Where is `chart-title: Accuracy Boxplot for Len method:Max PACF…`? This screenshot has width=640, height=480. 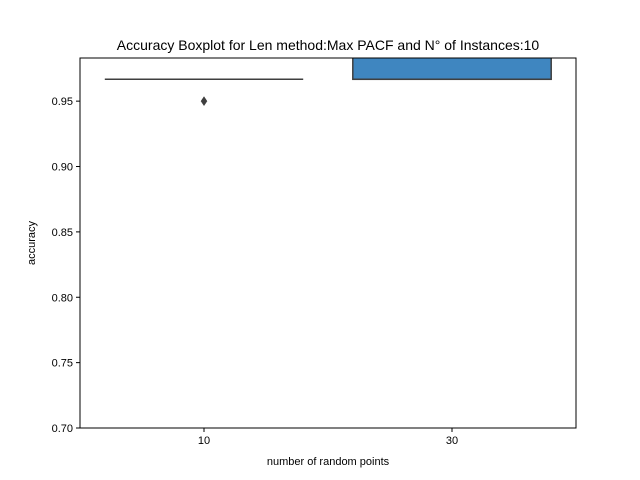 chart-title: Accuracy Boxplot for Len method:Max PACF… is located at coordinates (328, 45).